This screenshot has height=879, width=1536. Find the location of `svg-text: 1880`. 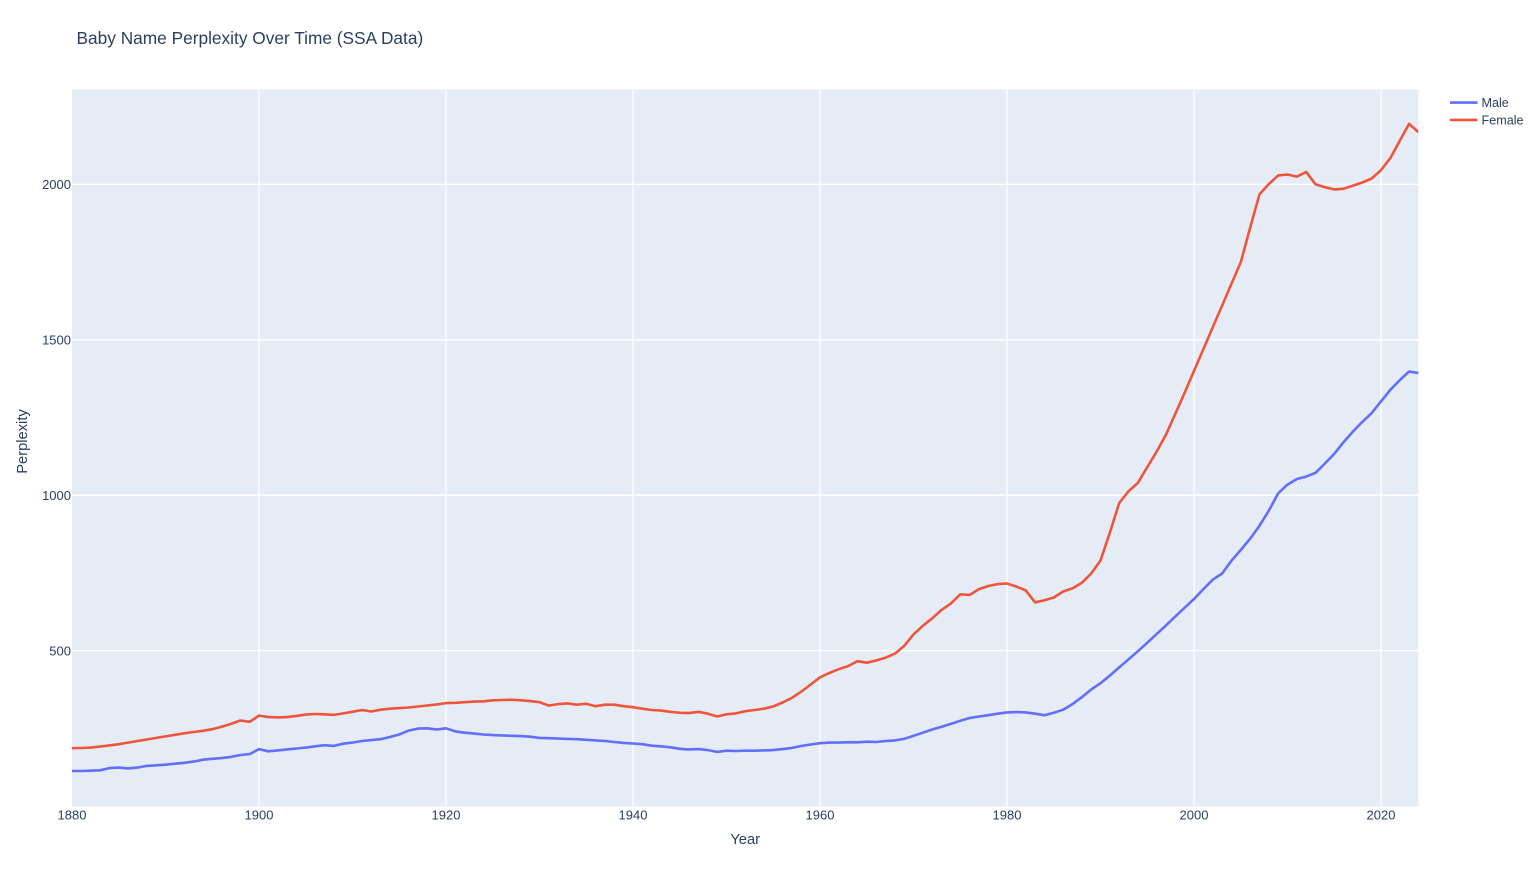

svg-text: 1880 is located at coordinates (72, 815).